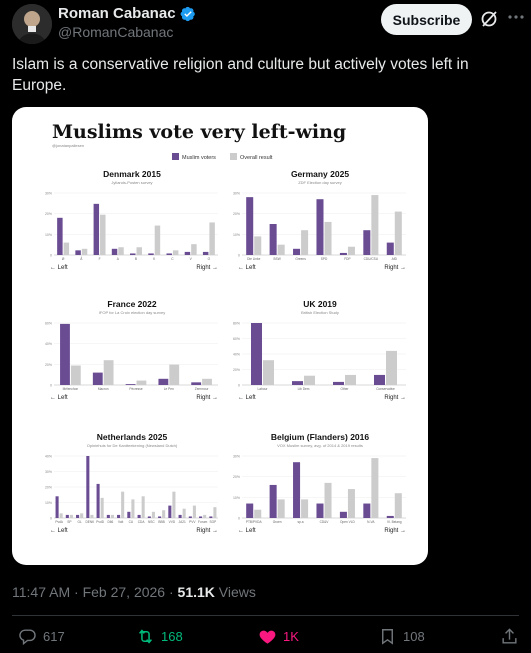 This screenshot has height=653, width=531. Describe the element at coordinates (100, 522) in the screenshot. I see `x-tick-label: PvdD` at that location.